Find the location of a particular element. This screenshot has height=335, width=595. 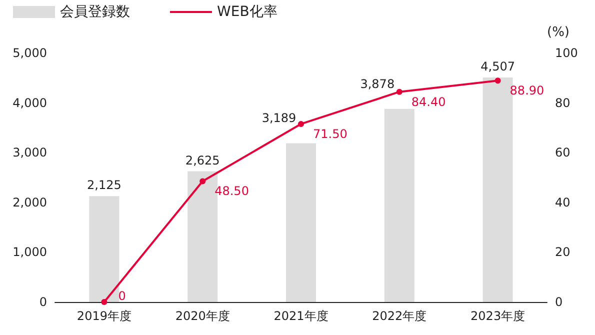

y2-tick-label: 20 is located at coordinates (562, 252).